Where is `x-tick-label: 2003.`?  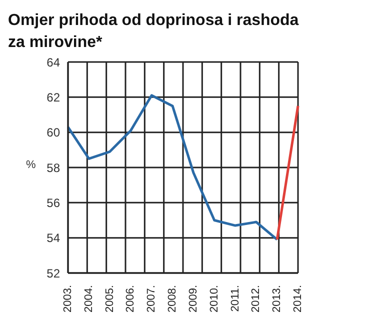 x-tick-label: 2003. is located at coordinates (68, 299).